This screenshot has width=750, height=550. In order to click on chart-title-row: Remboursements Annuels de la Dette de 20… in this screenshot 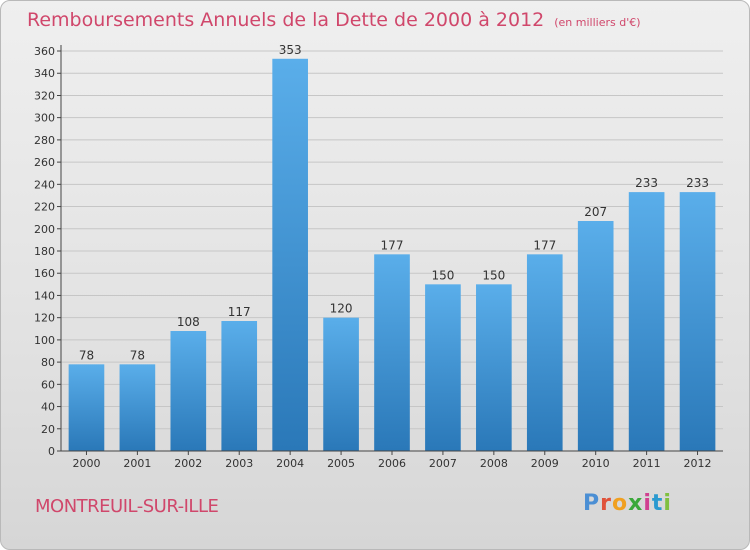, I will do `click(334, 20)`.